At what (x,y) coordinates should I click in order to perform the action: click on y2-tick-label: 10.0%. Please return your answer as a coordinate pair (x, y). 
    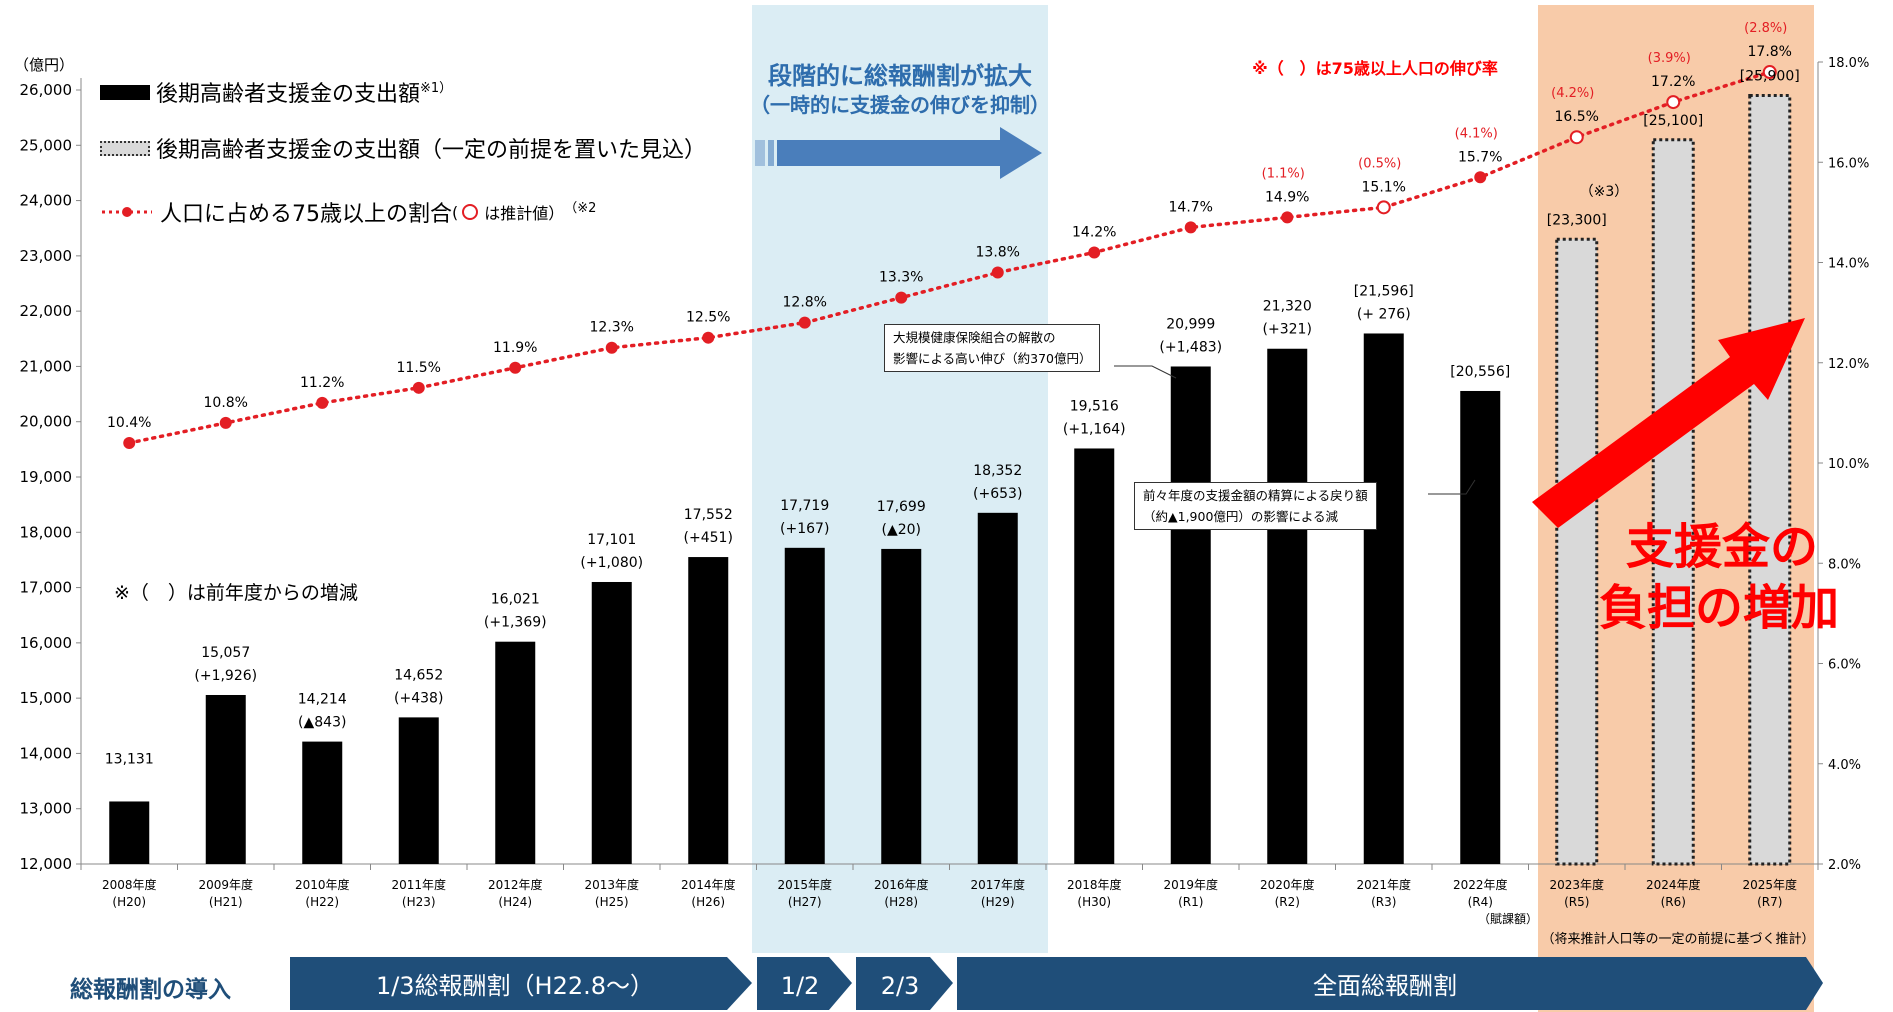
    Looking at the image, I should click on (1848, 464).